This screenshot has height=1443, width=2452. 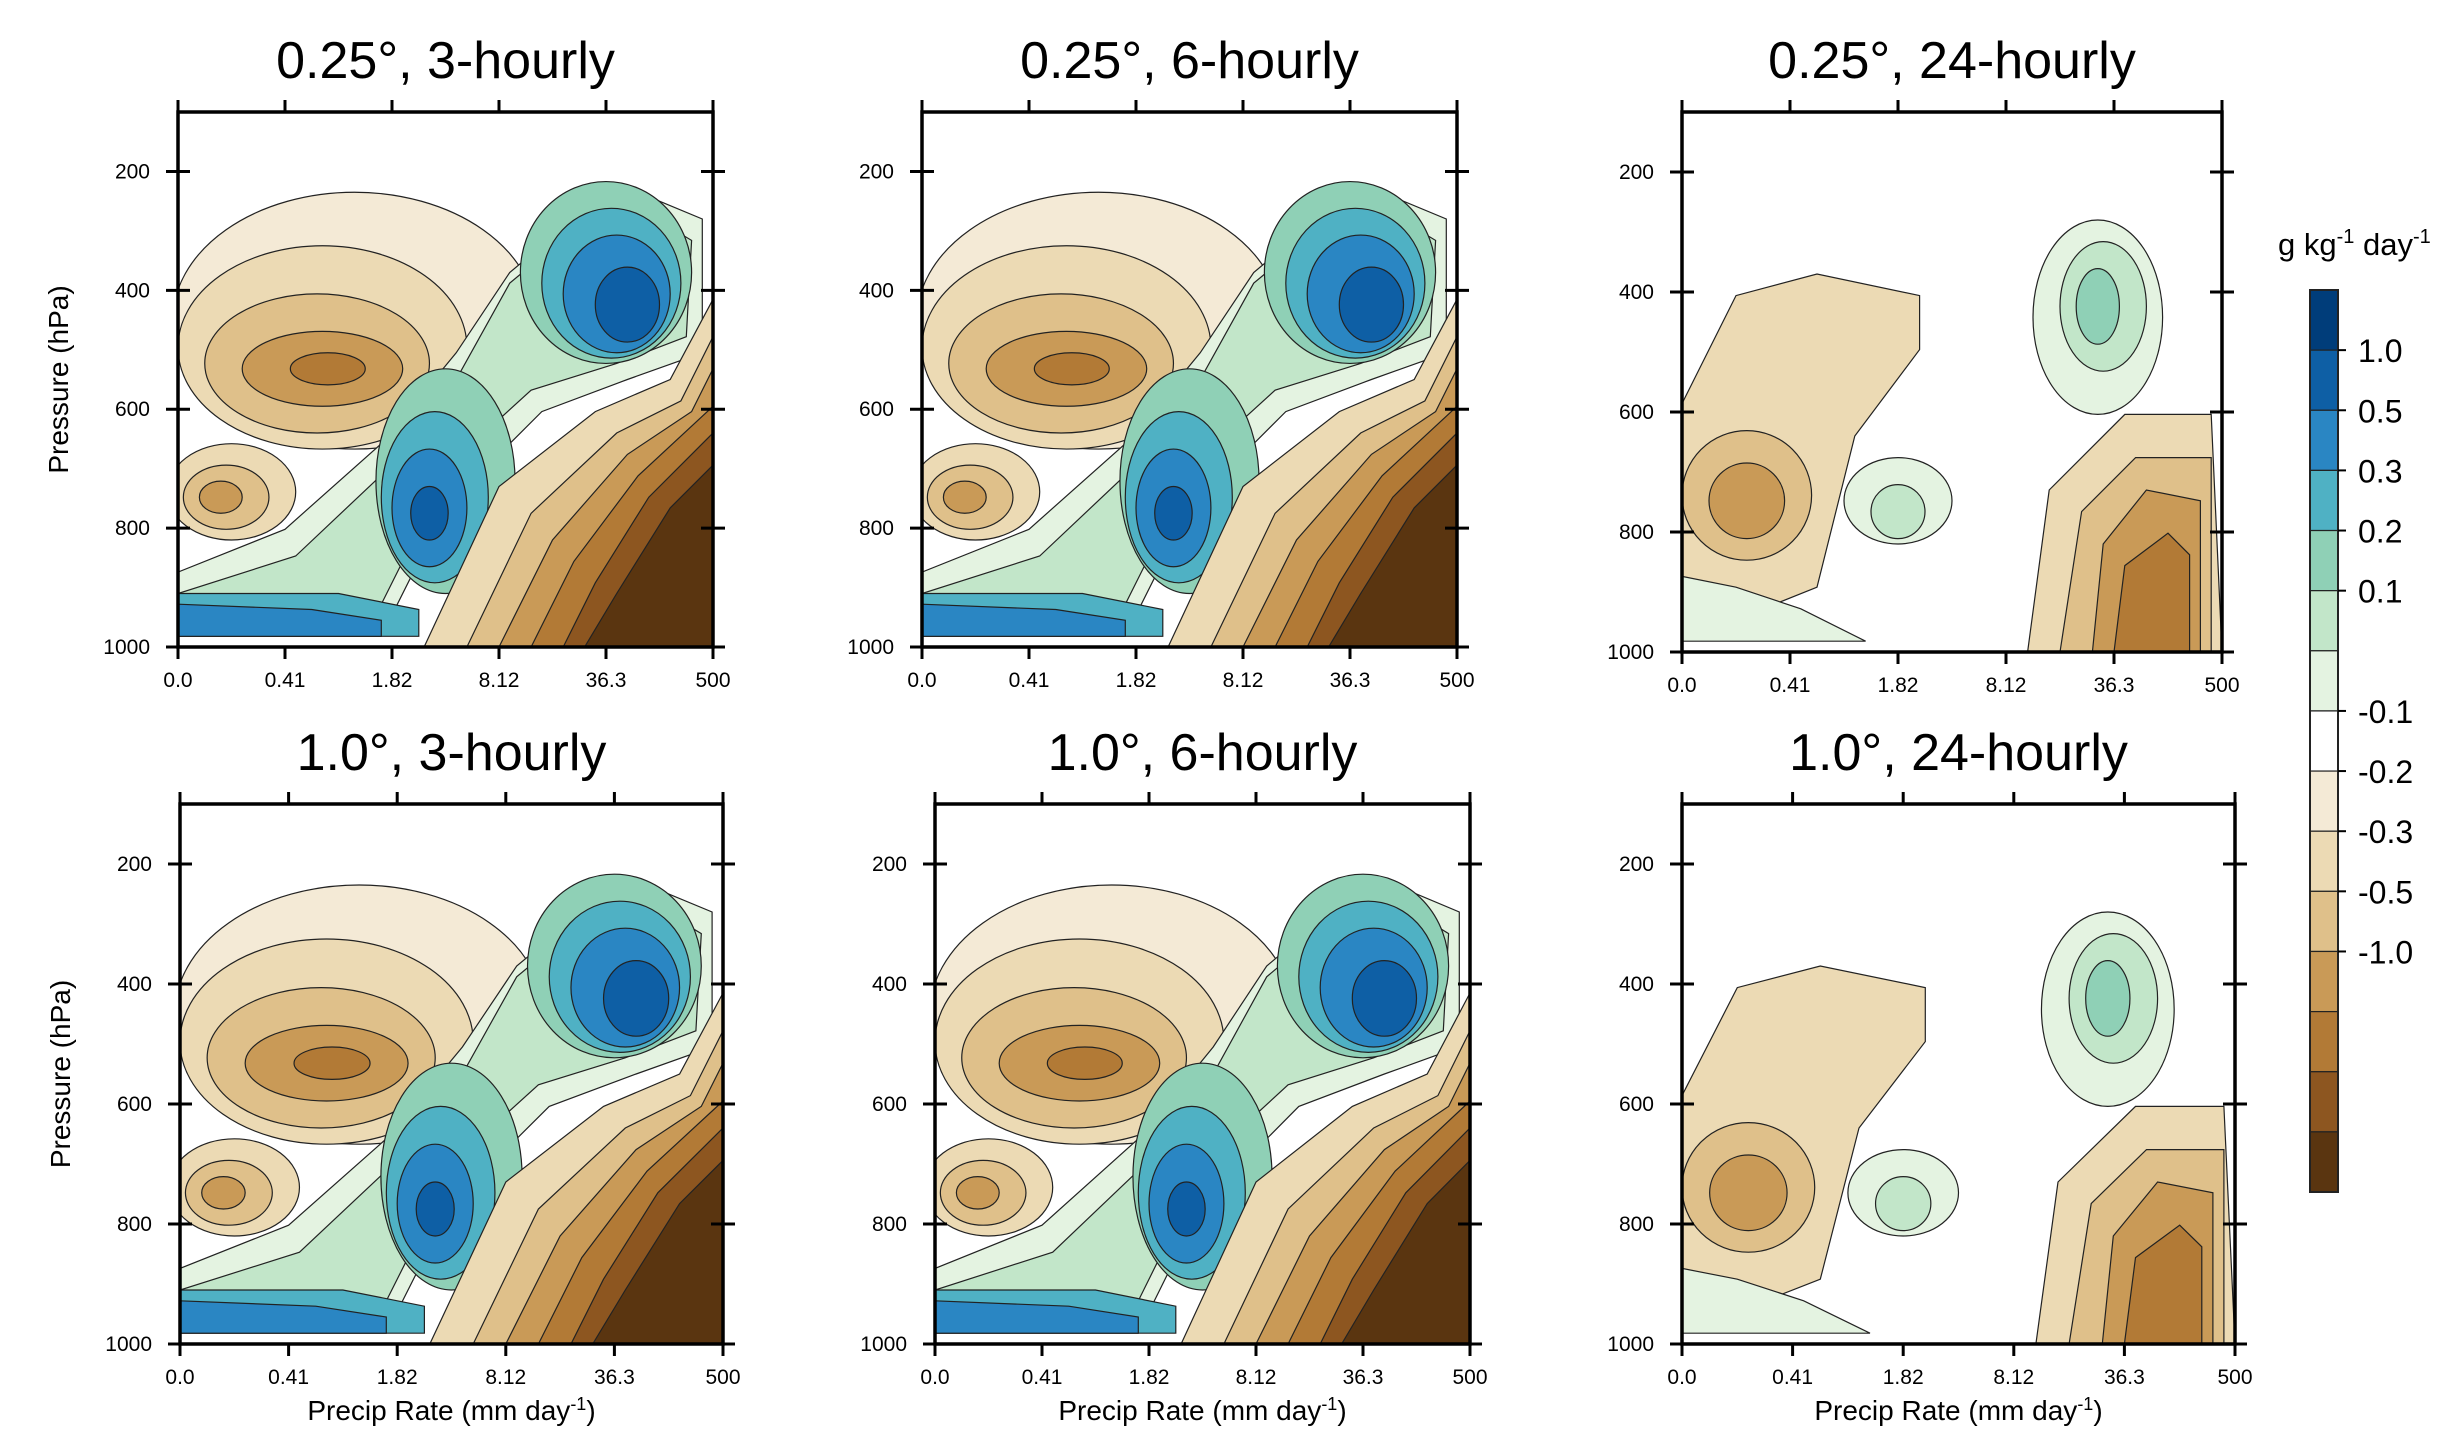 What do you see at coordinates (445, 61) in the screenshot?
I see `panel-title: 0.25°, 3-hourly` at bounding box center [445, 61].